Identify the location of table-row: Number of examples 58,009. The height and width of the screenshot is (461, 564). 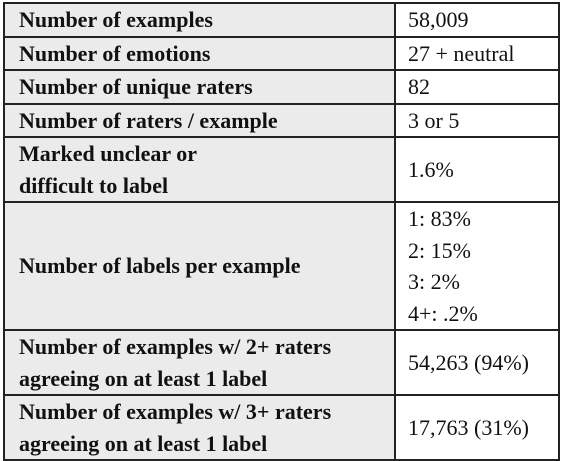
(281, 20).